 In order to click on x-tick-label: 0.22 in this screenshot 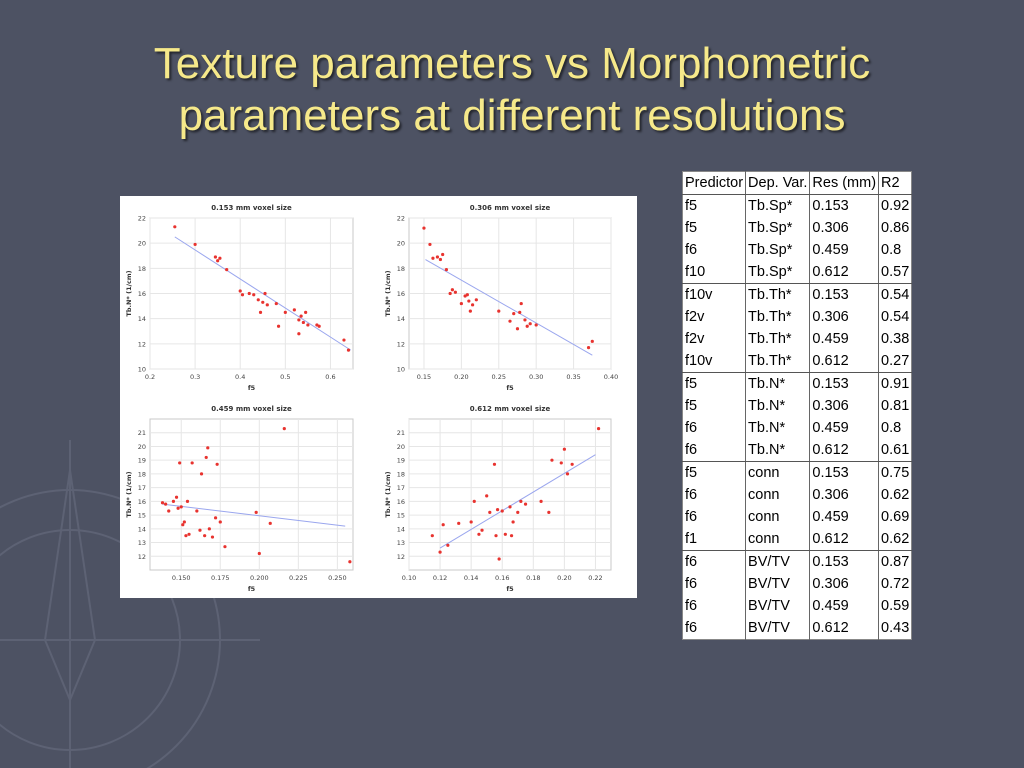, I will do `click(595, 578)`.